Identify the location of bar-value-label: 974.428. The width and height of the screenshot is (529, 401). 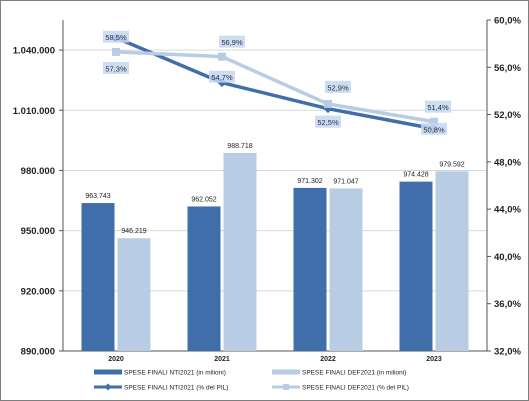
(415, 175).